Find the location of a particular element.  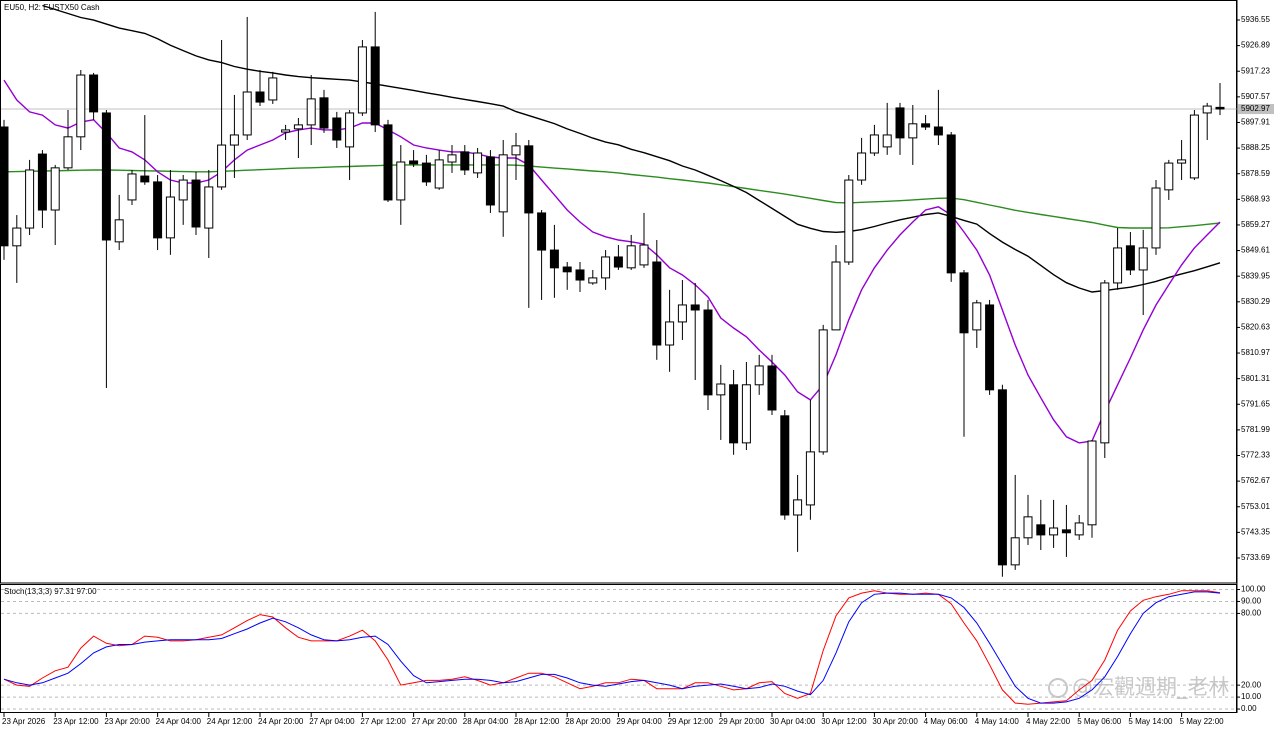

x-tick-label: 29 Apr 12:00 is located at coordinates (691, 721).